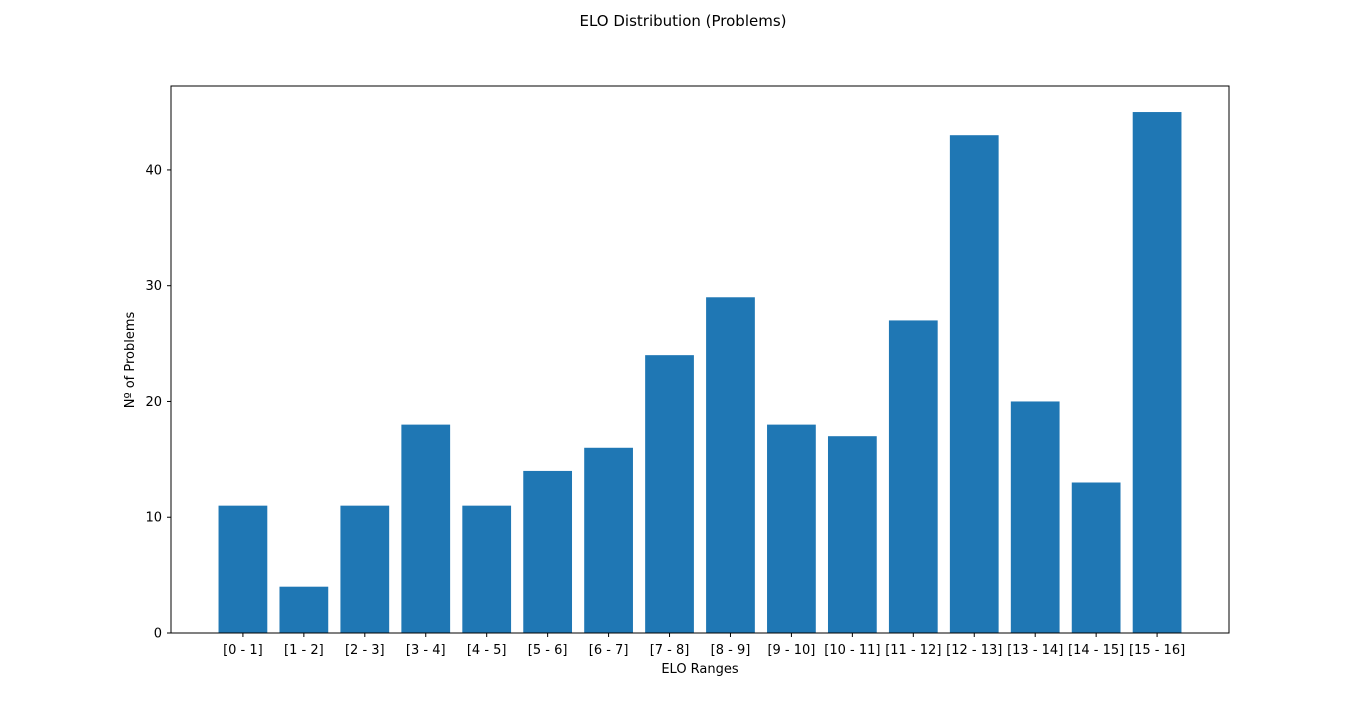  I want to click on x-tick-label-10: [10 - 11], so click(852, 650).